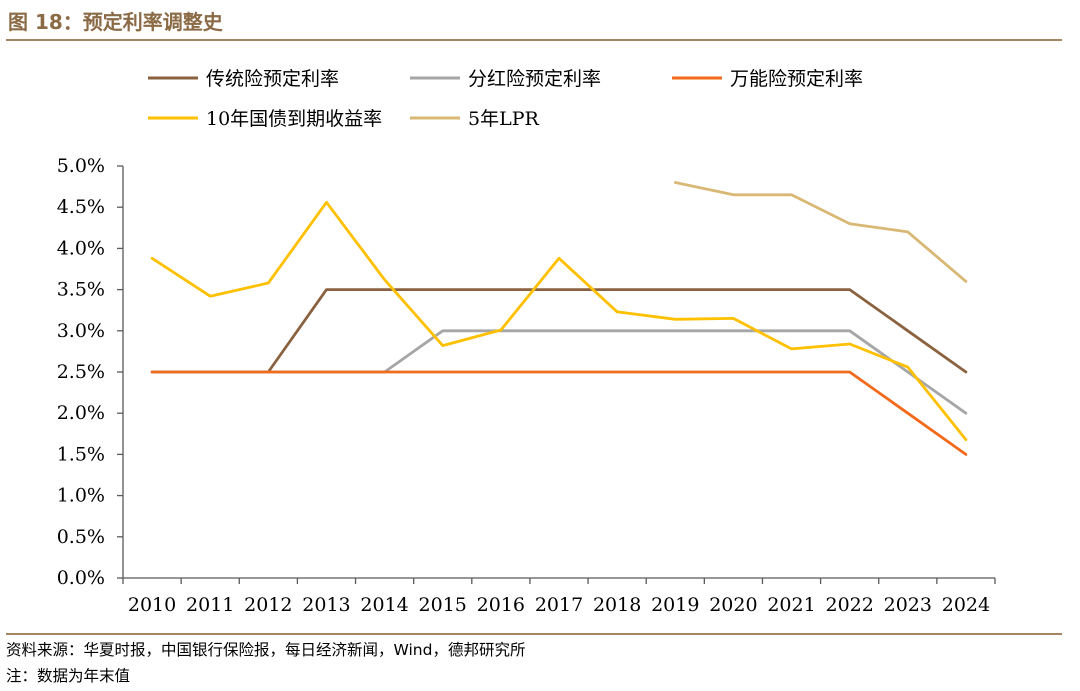  What do you see at coordinates (152, 605) in the screenshot?
I see `x-tick-label: 2010` at bounding box center [152, 605].